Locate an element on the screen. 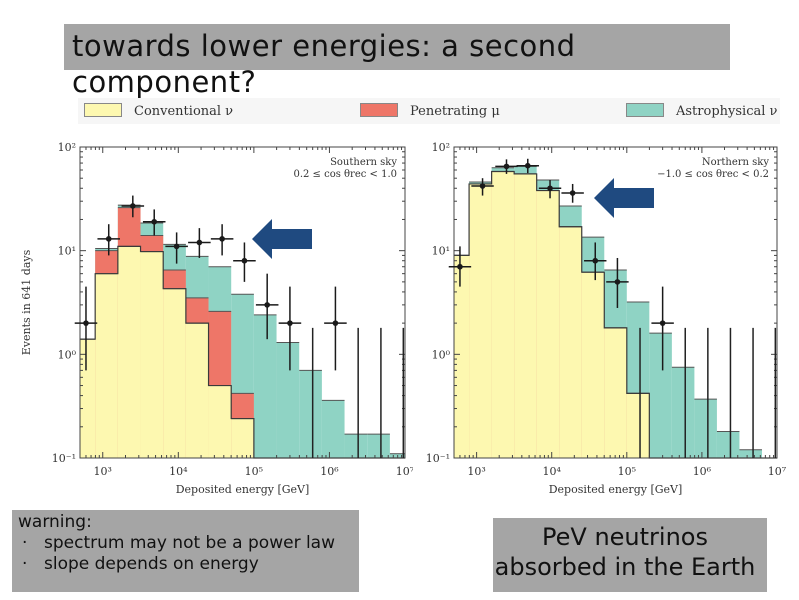  warning-title: warning: is located at coordinates (55, 522).